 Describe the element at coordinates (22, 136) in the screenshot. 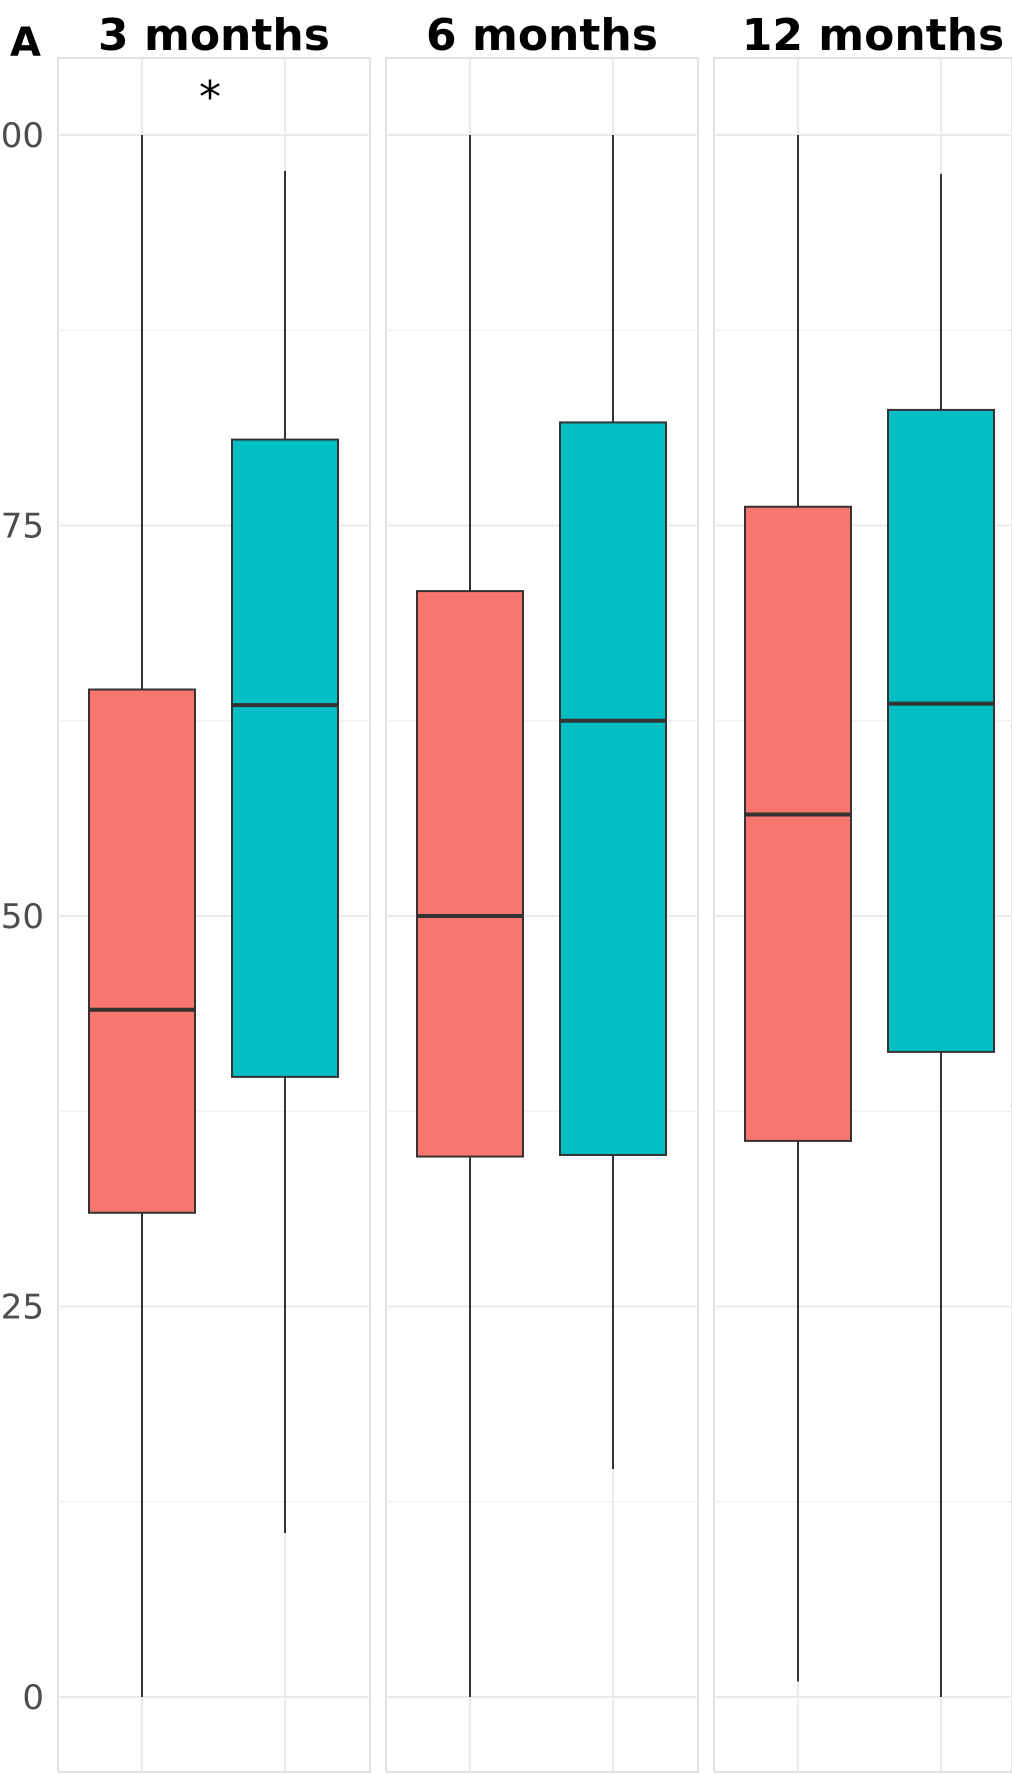

I see `y-tick-label: 100` at that location.